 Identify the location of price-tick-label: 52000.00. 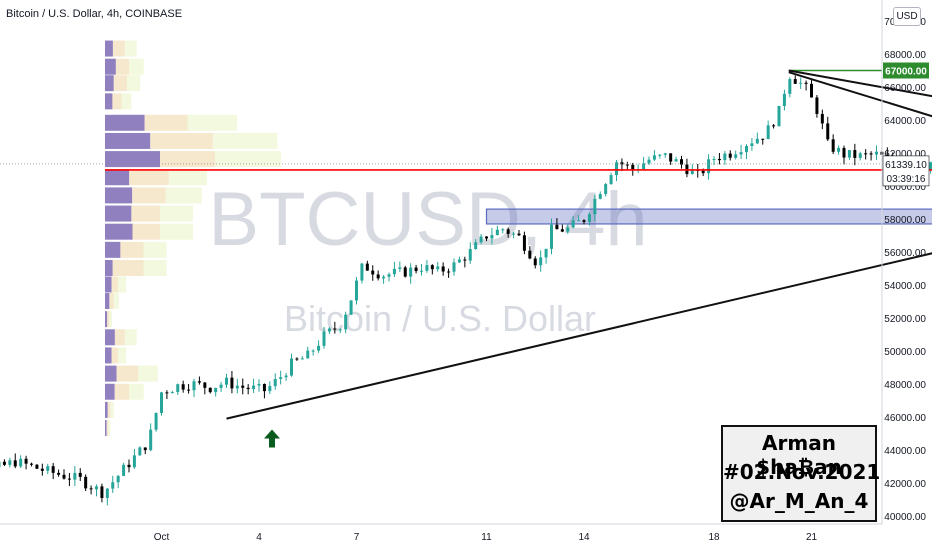
(905, 319).